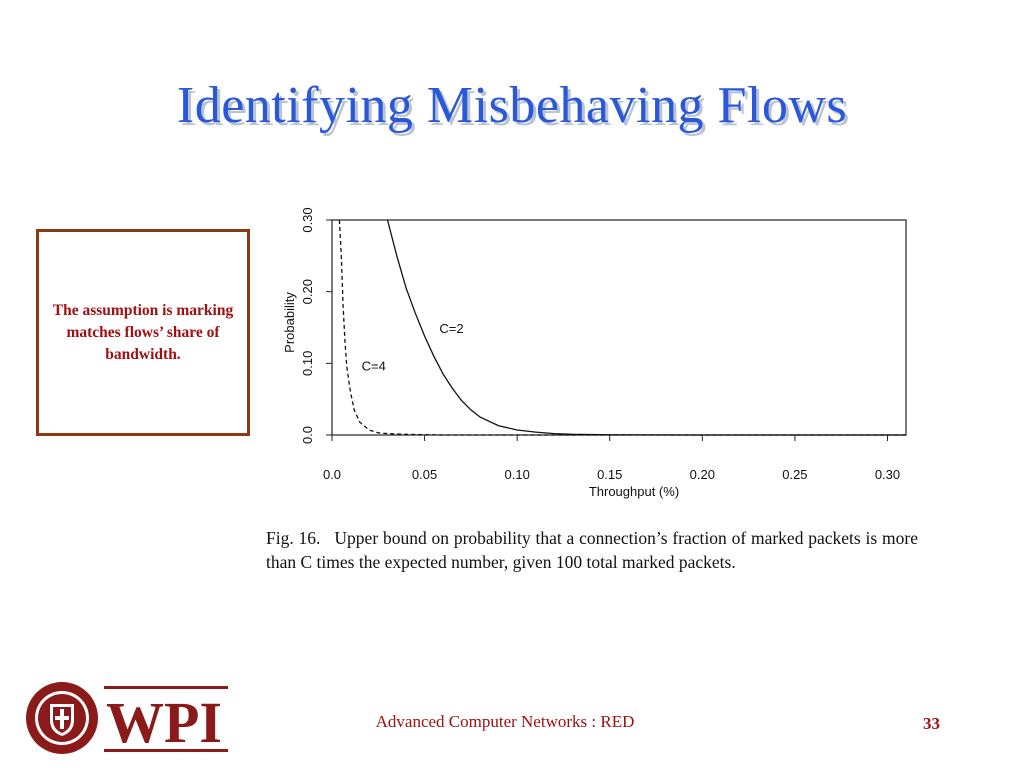 The width and height of the screenshot is (1024, 768). What do you see at coordinates (307, 291) in the screenshot?
I see `y-tick-label: 0.20` at bounding box center [307, 291].